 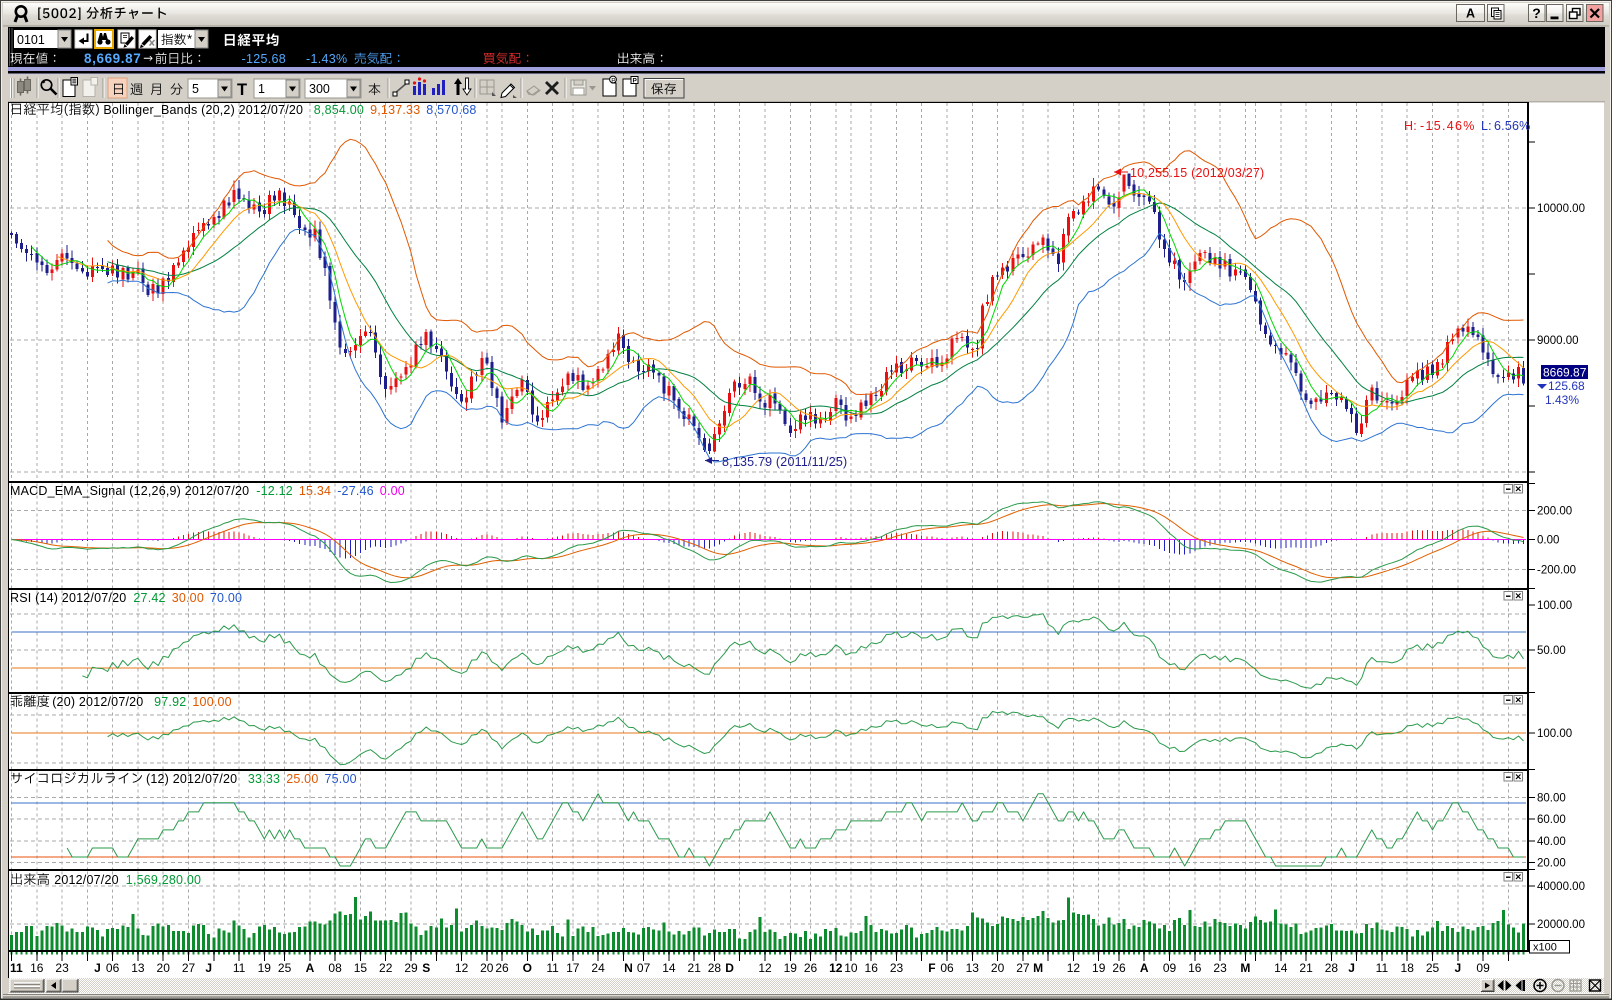 I want to click on svg-text: 07, so click(x=644, y=968).